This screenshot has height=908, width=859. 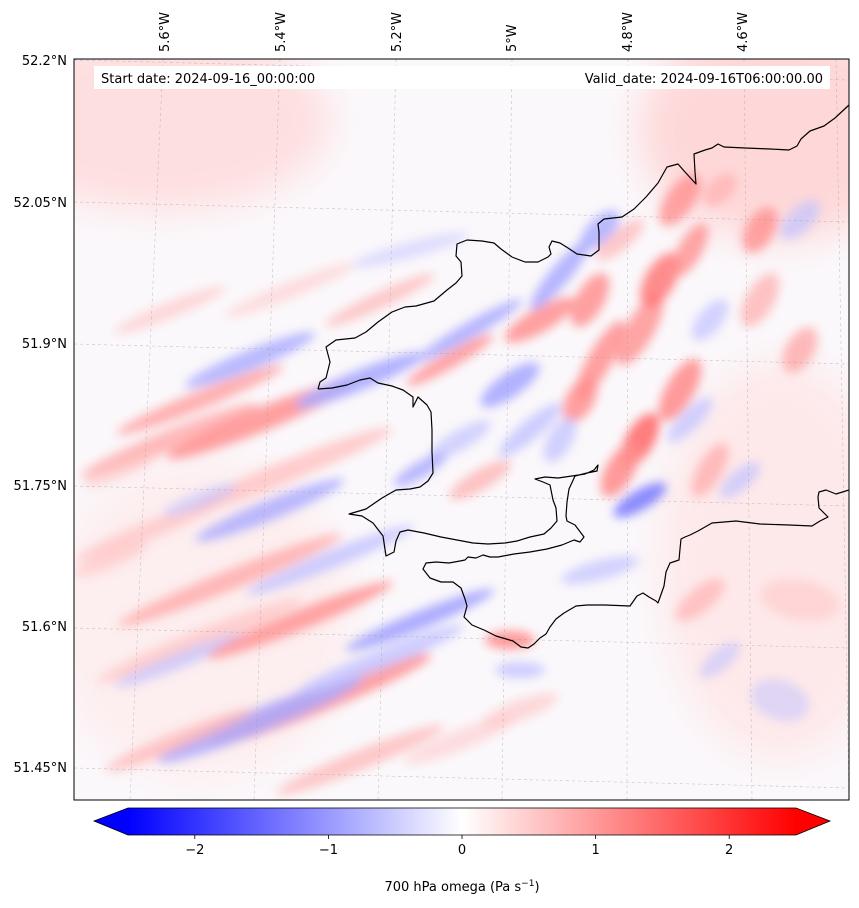 What do you see at coordinates (44, 344) in the screenshot?
I see `lat-label-51.9n: 51.9°N` at bounding box center [44, 344].